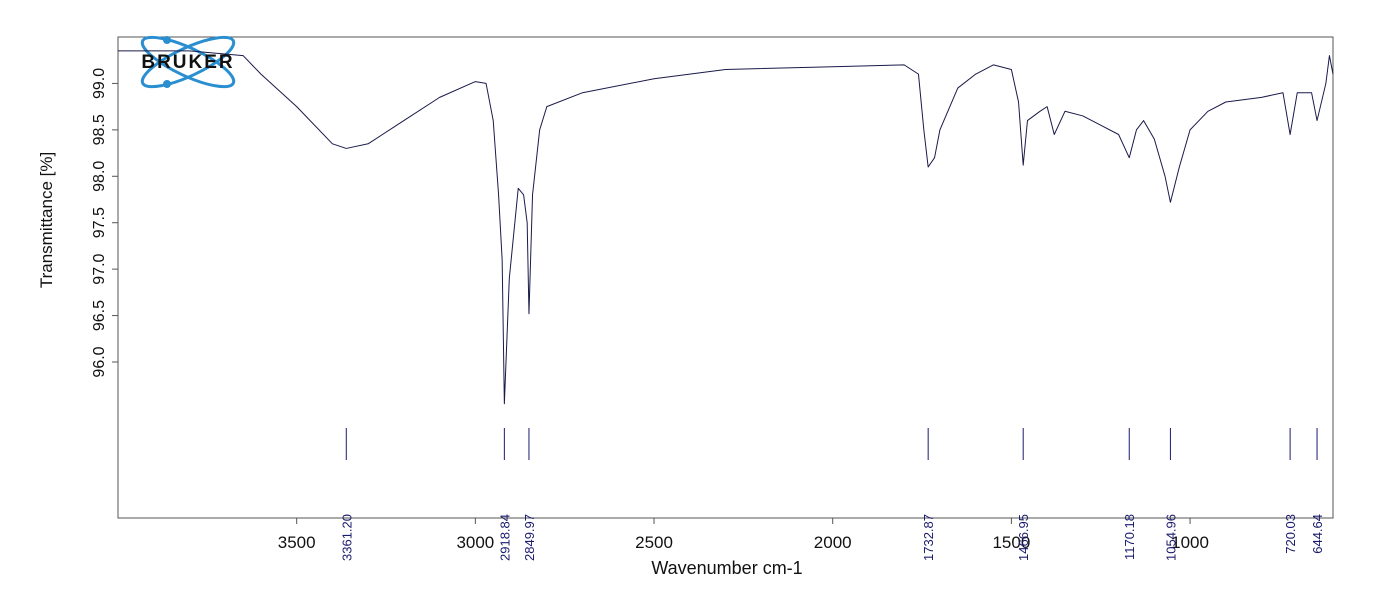 This screenshot has width=1393, height=589. What do you see at coordinates (1129, 537) in the screenshot?
I see `peak-label: 1170.18` at bounding box center [1129, 537].